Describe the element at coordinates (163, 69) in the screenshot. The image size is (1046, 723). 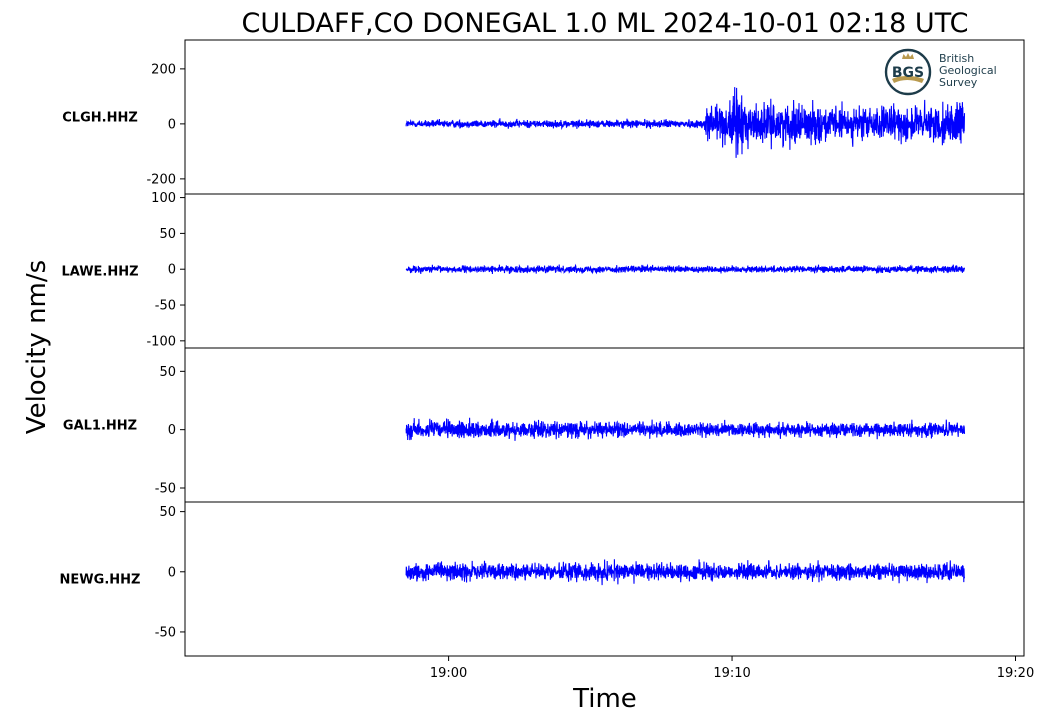
I see `y-tick-label: 200` at that location.